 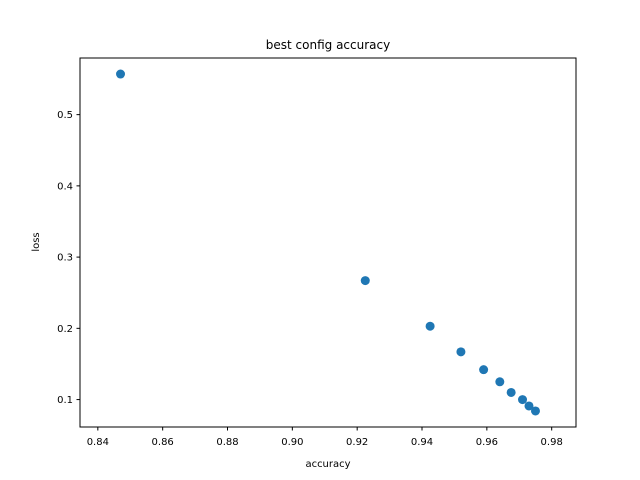 What do you see at coordinates (36, 241) in the screenshot?
I see `y-axis-label: loss` at bounding box center [36, 241].